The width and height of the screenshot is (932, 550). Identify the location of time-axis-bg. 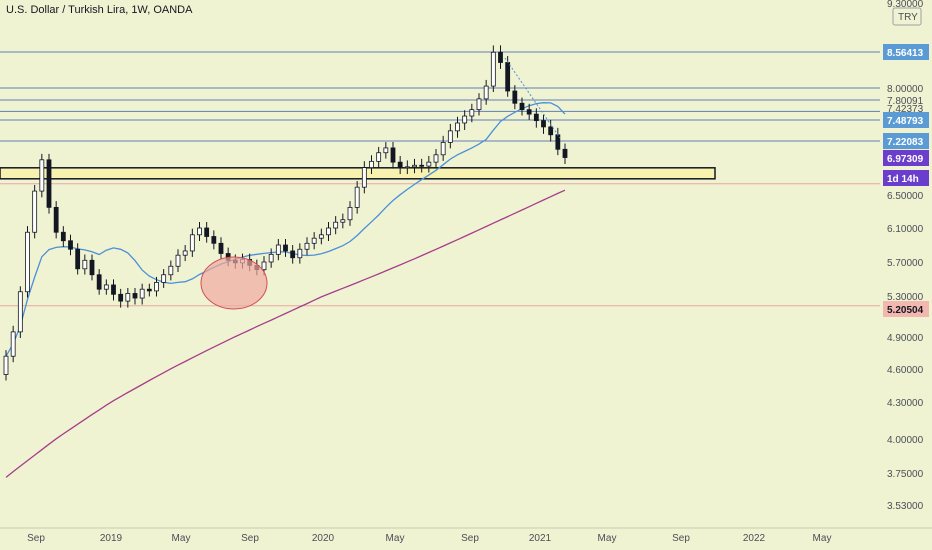
(466, 539).